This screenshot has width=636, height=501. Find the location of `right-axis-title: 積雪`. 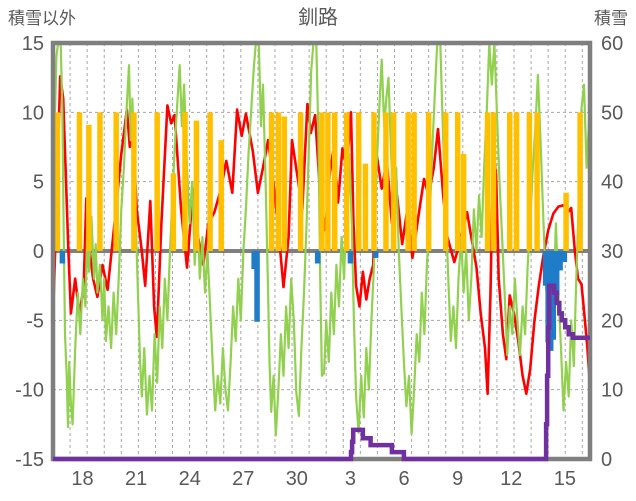

right-axis-title: 積雪 is located at coordinates (611, 18).